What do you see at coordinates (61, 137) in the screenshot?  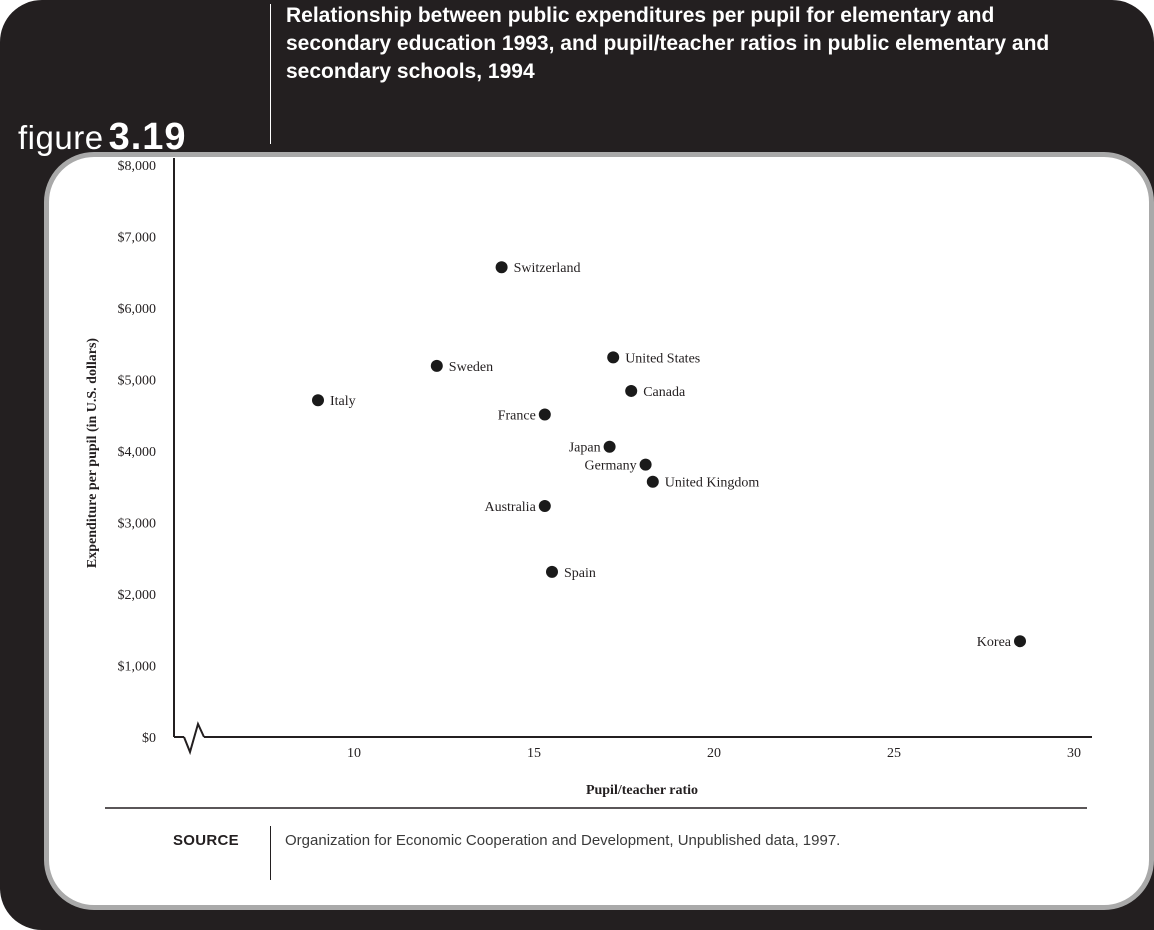 I see `figure-word: figure` at bounding box center [61, 137].